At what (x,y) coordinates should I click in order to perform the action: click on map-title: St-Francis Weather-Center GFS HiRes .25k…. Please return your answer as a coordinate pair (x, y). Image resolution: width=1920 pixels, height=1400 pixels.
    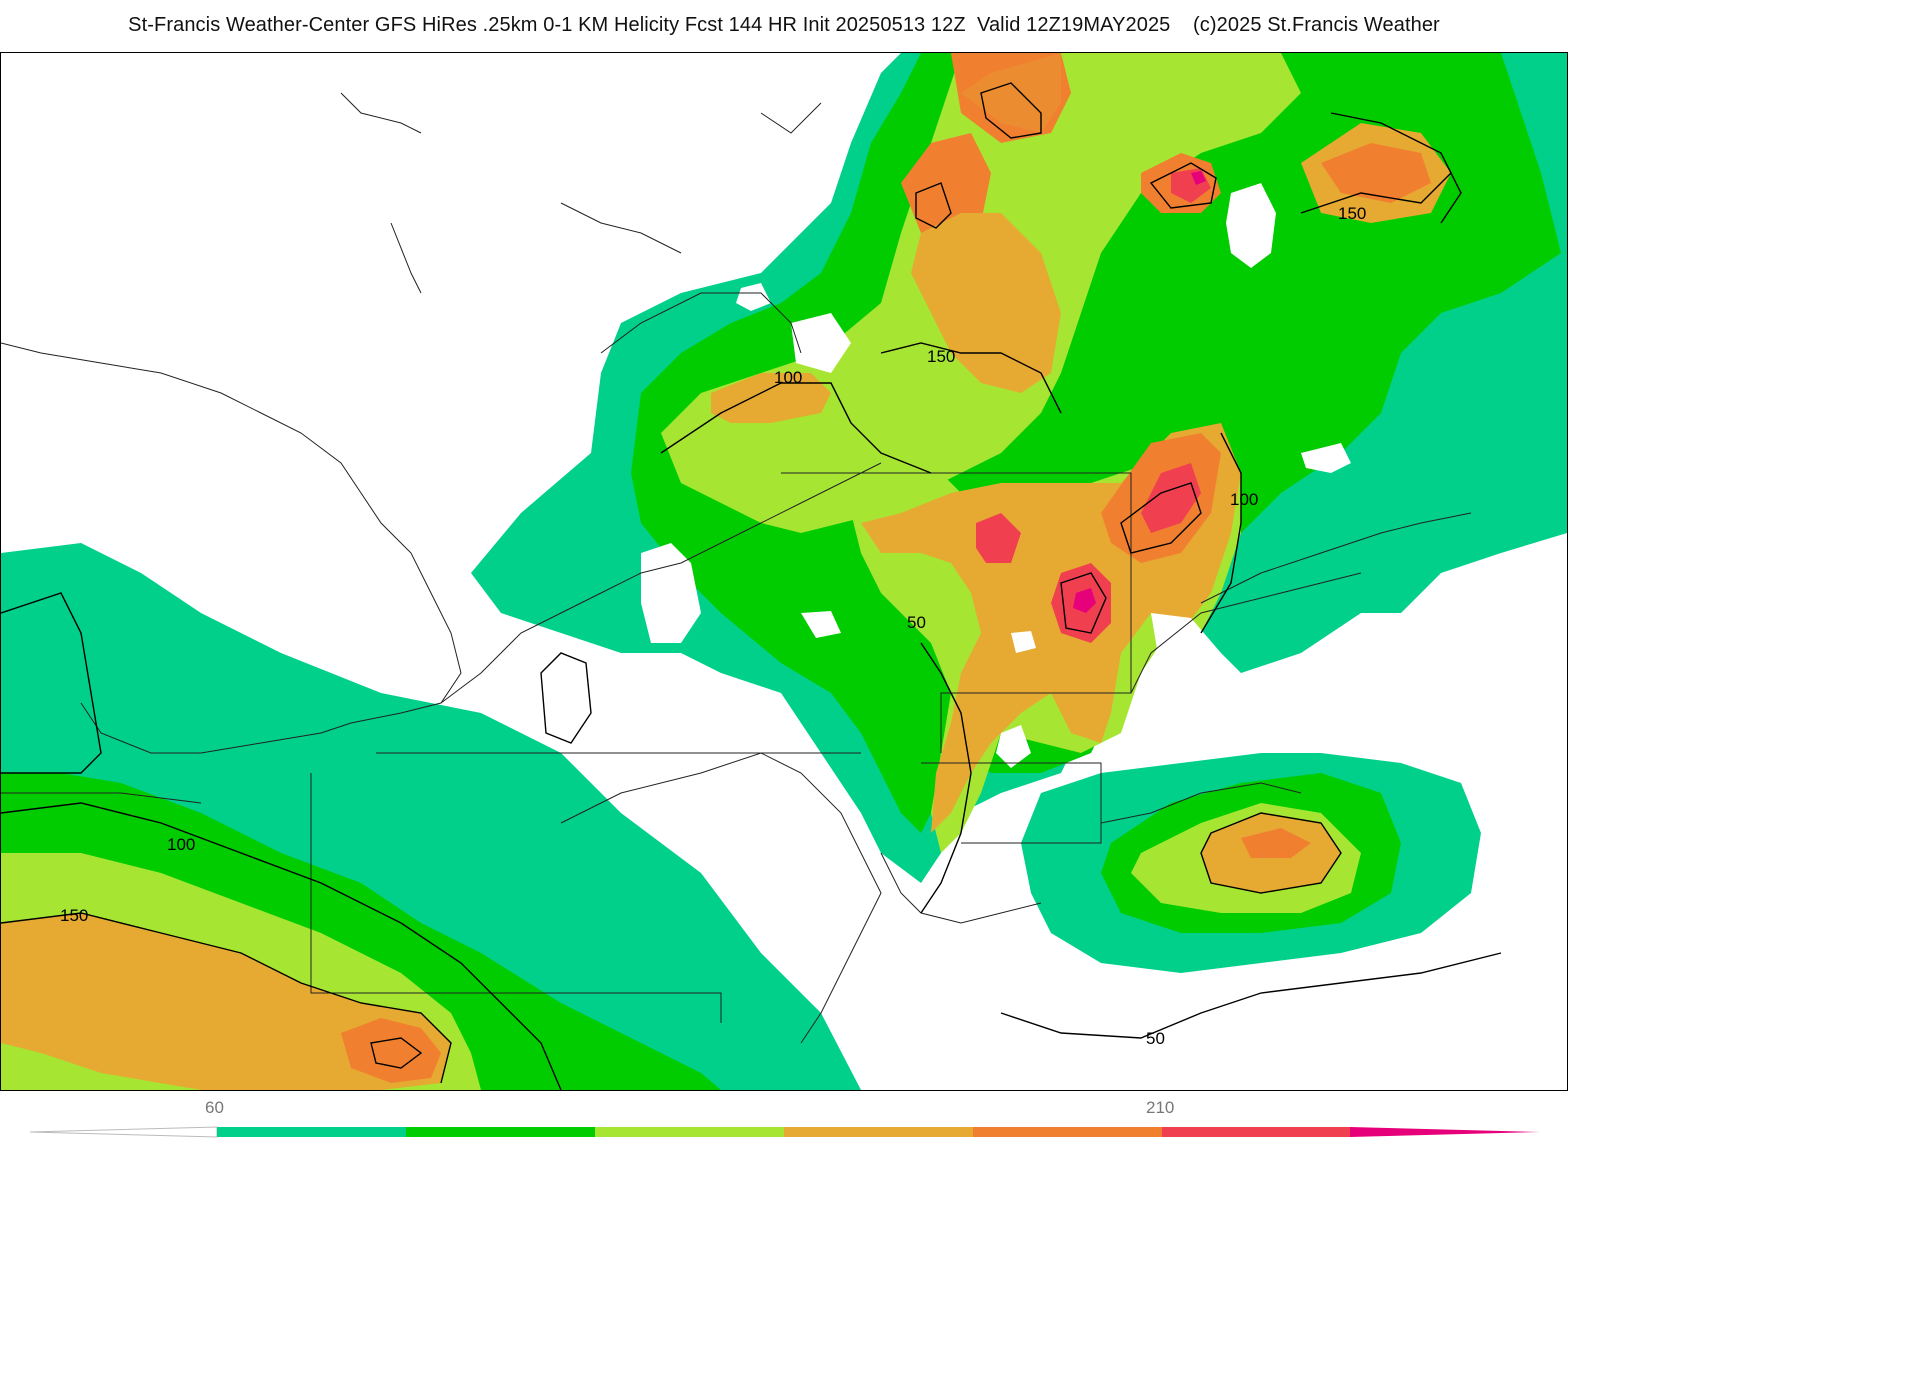
    Looking at the image, I should click on (784, 25).